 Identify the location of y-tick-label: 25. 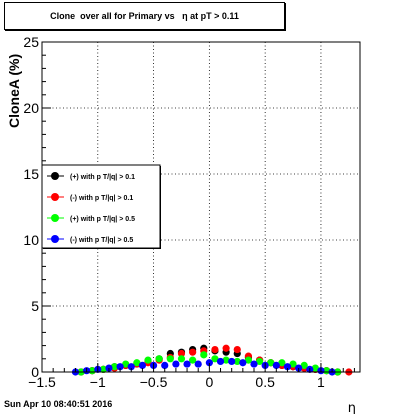
(31, 42).